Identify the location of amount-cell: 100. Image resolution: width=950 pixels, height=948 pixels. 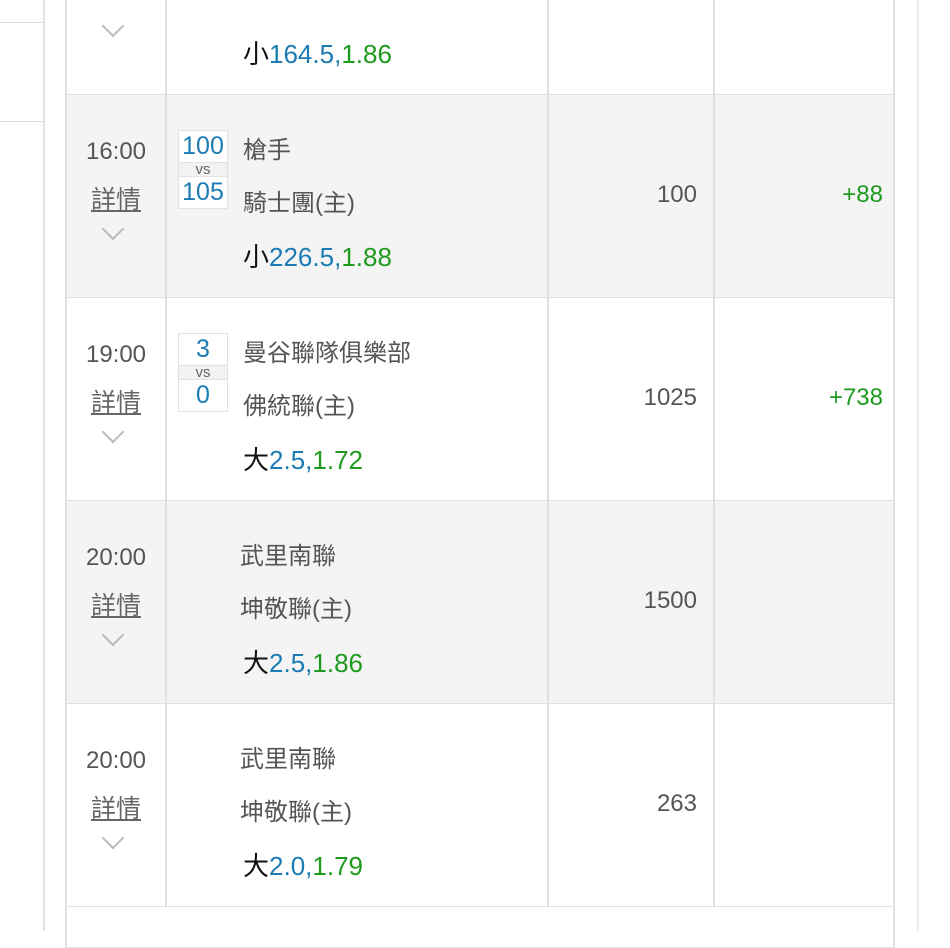
(632, 196).